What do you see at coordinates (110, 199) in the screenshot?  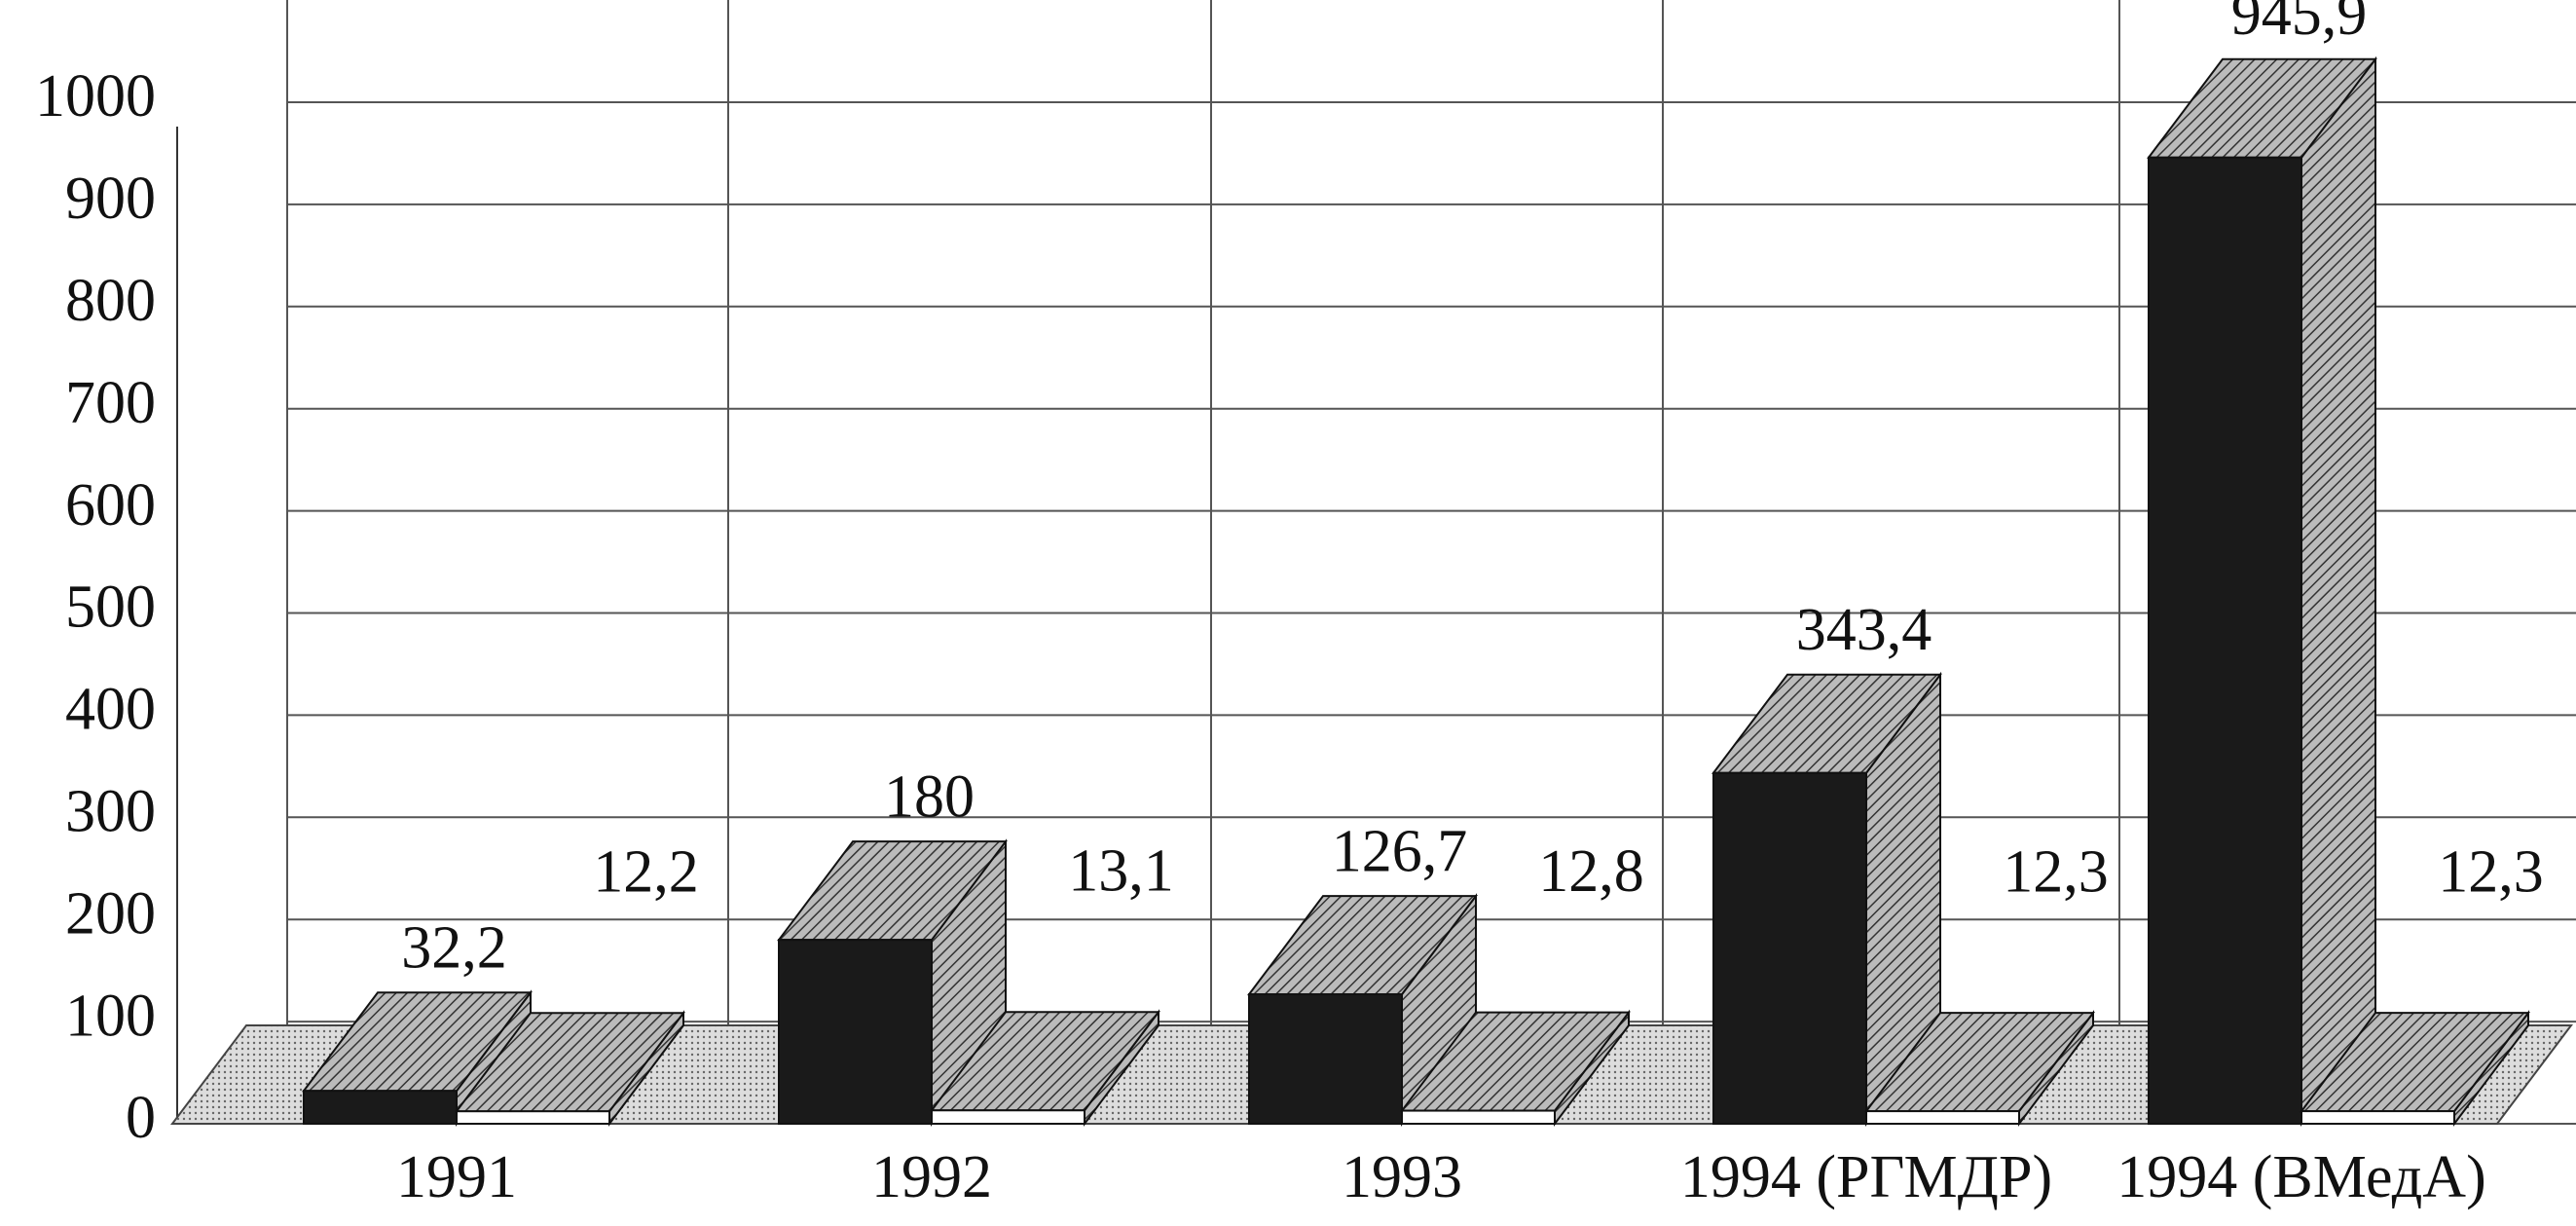 I see `y-tick-label: 900` at bounding box center [110, 199].